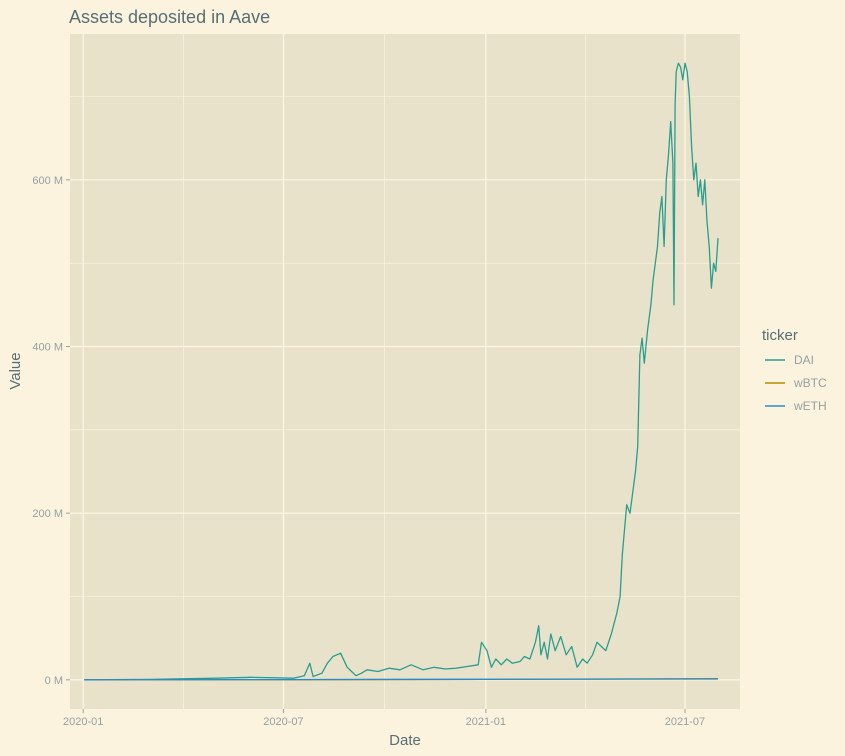 Image resolution: width=845 pixels, height=756 pixels. Describe the element at coordinates (169, 17) in the screenshot. I see `chart-title: Assets deposited in Aave` at that location.